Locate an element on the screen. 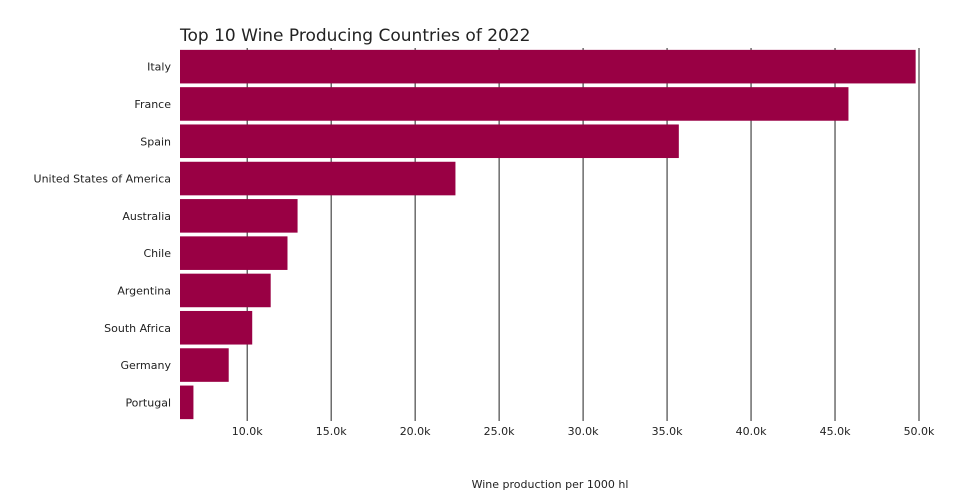 This screenshot has height=500, width=960. x-tick-label: 30.0k is located at coordinates (583, 431).